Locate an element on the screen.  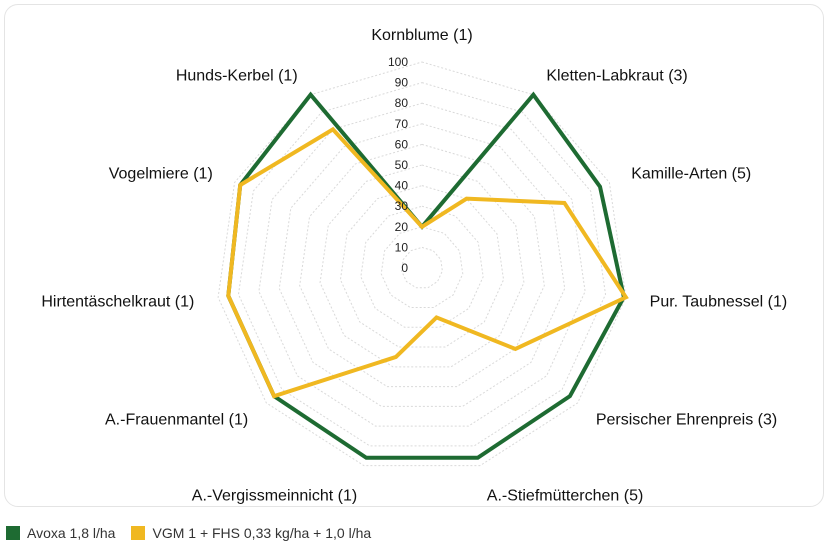
legend-item-avoxa: Avoxa 1,8 l/ha is located at coordinates (60, 533).